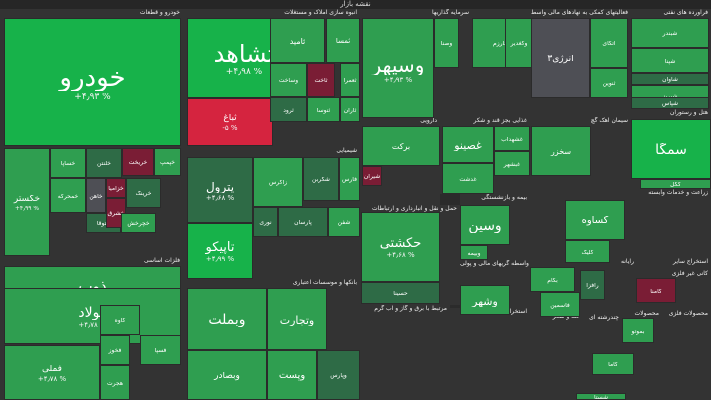 This screenshot has width=711, height=400. I want to click on stock-tile: خلنتن, so click(104, 163).